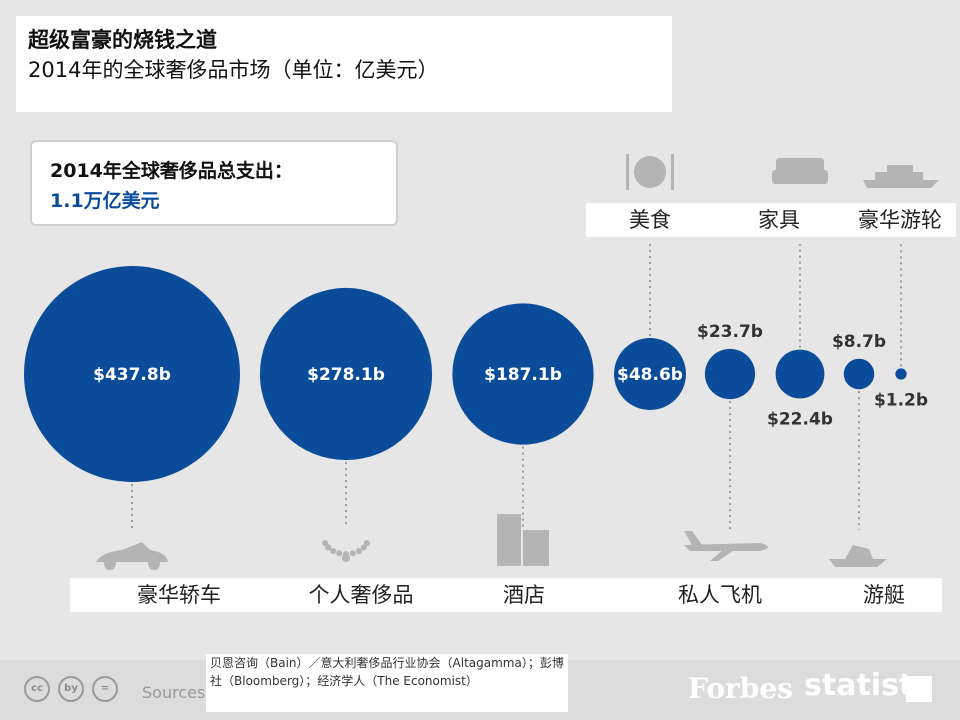  What do you see at coordinates (233, 70) in the screenshot?
I see `chart-subtitle: 2014年的全球奢侈品市场（单位：亿美元）` at bounding box center [233, 70].